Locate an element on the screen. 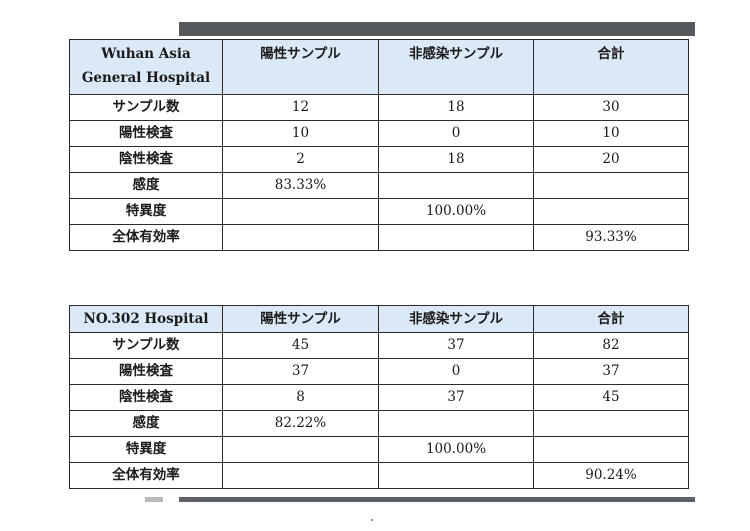 Image resolution: width=750 pixels, height=531 pixels. table-cell: 8 is located at coordinates (300, 397).